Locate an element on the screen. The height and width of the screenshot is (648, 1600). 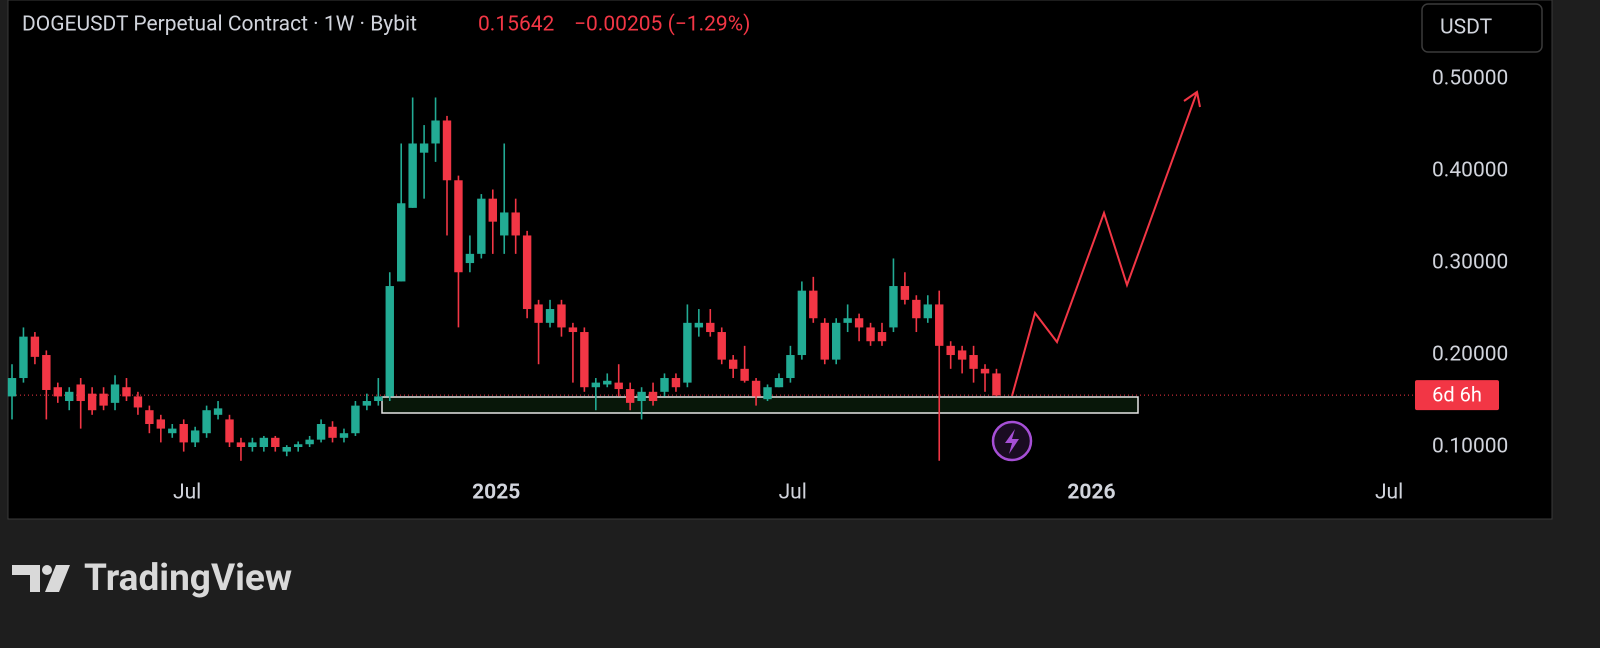
chart-title: DOGEUSDT Perpetual Contract · 1W · Bybit is located at coordinates (219, 25).